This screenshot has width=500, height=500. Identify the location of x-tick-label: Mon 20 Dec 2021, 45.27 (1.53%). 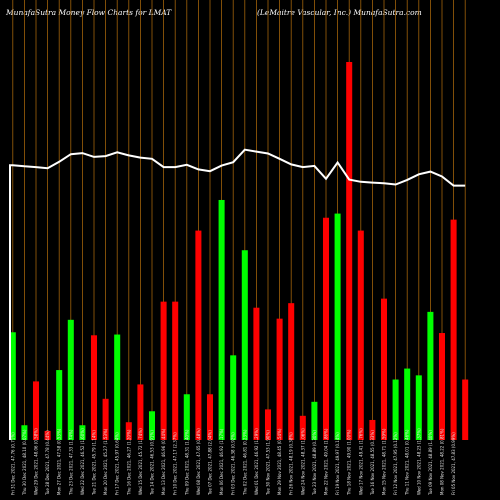
(105, 461).